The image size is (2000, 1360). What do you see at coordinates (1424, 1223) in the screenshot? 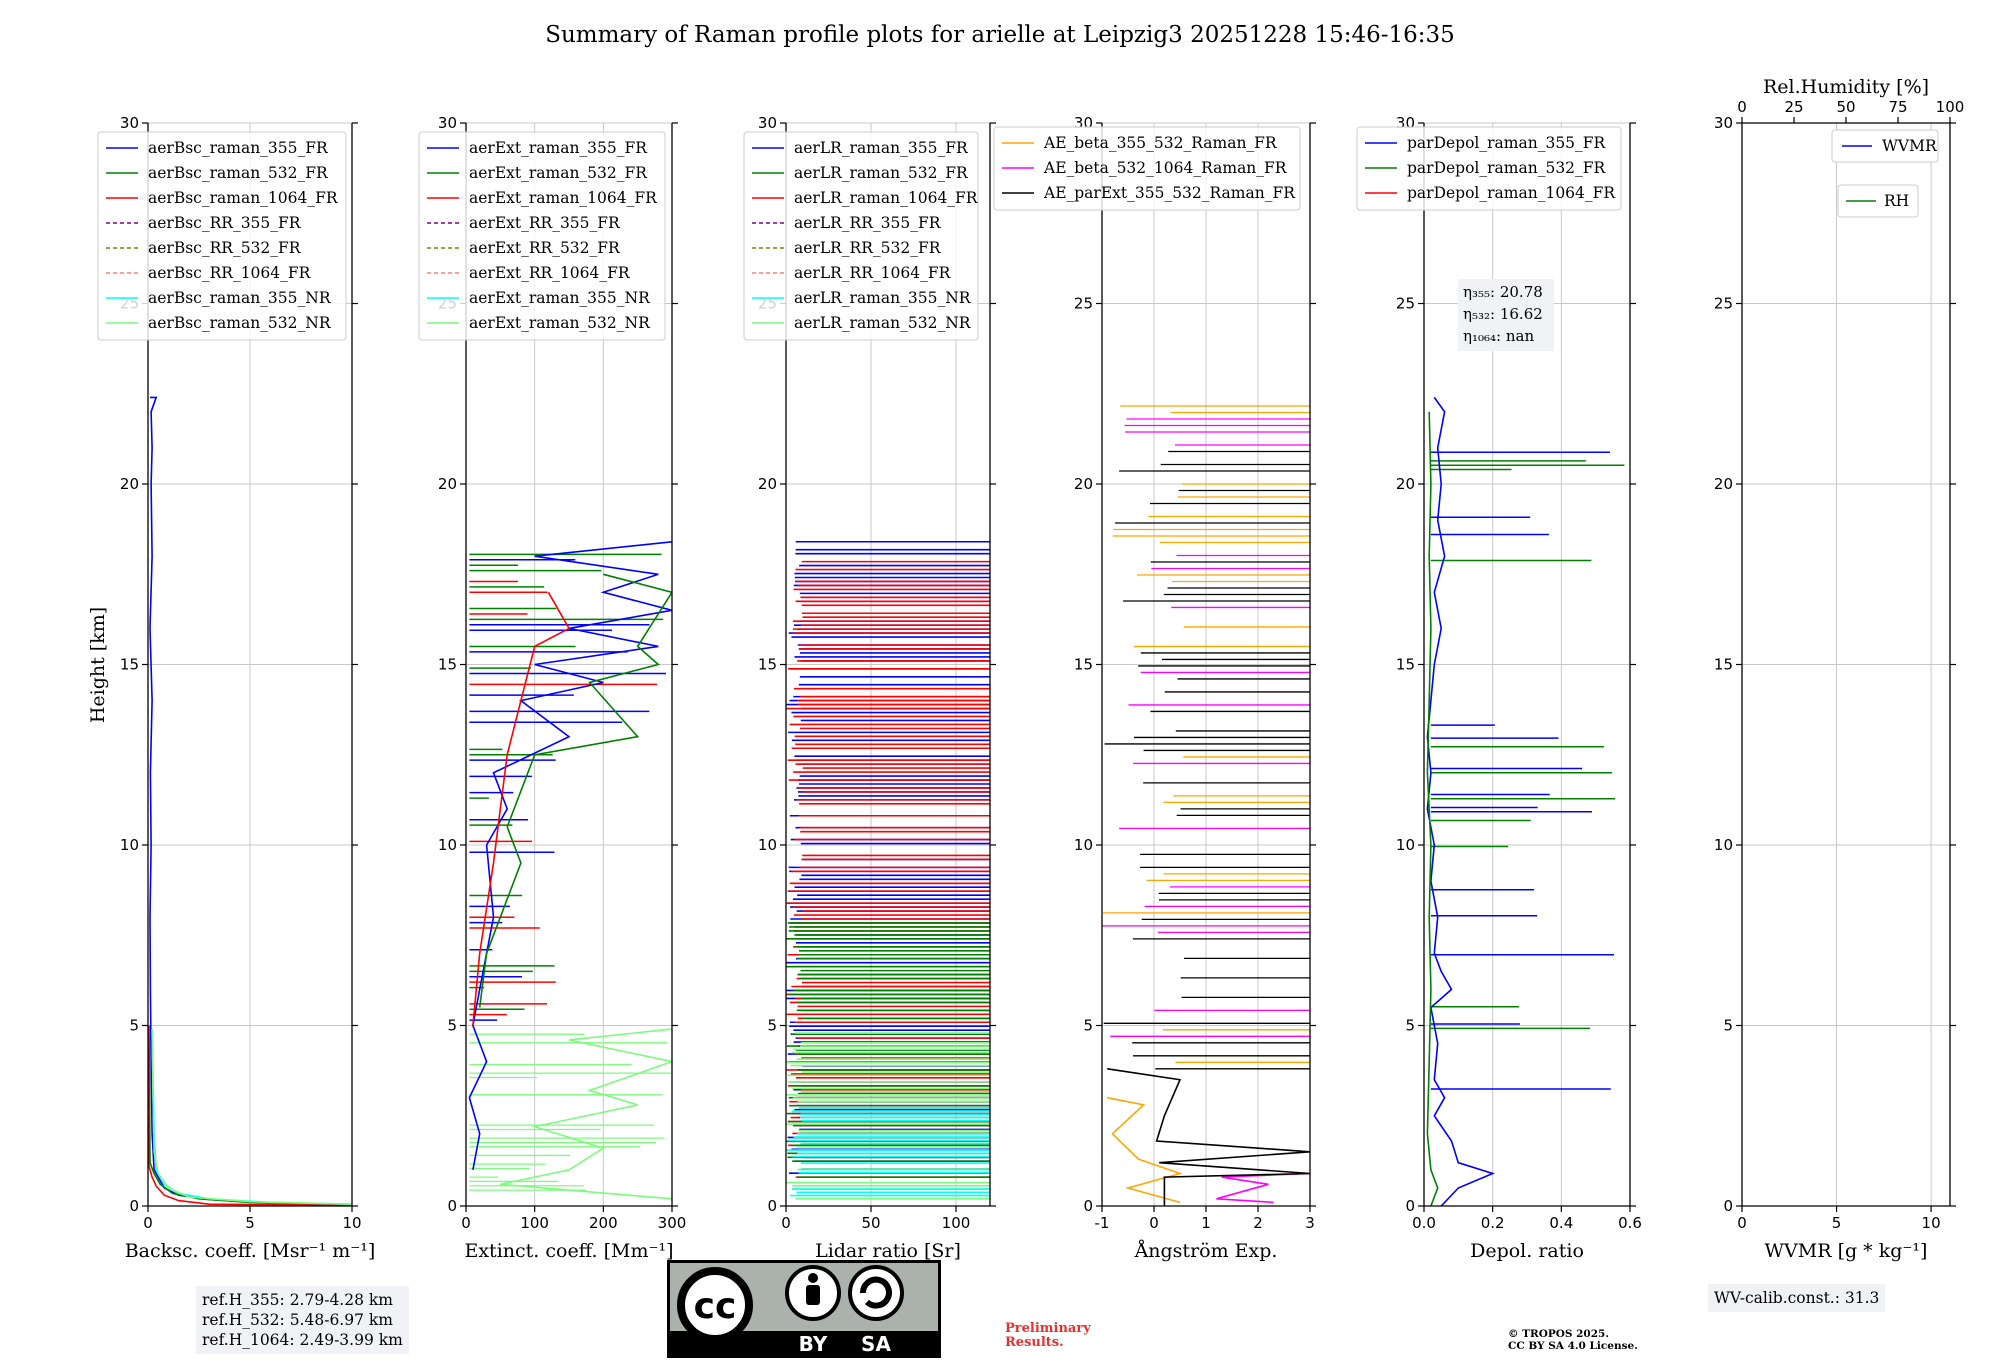
I see `x-tick-label: 0.0` at bounding box center [1424, 1223].